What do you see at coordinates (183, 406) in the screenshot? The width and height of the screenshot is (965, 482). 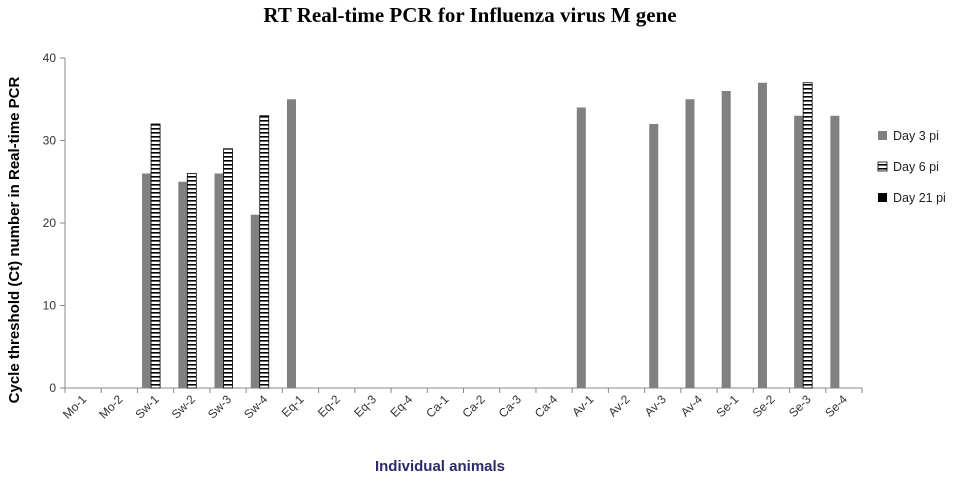 I see `x-tick-label: Sw-2` at bounding box center [183, 406].